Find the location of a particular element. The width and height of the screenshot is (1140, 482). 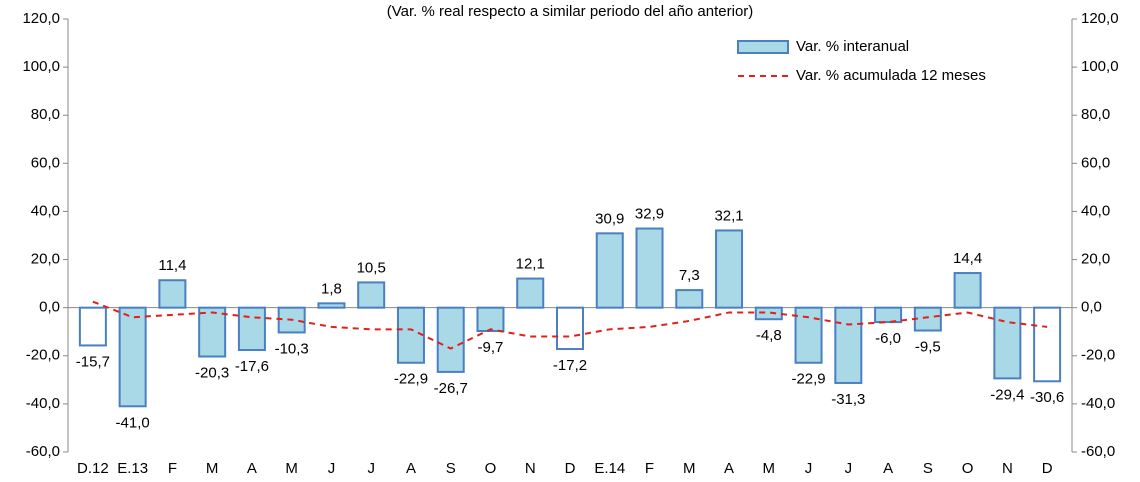

y2-tick-label: -60,0 is located at coordinates (1098, 451).